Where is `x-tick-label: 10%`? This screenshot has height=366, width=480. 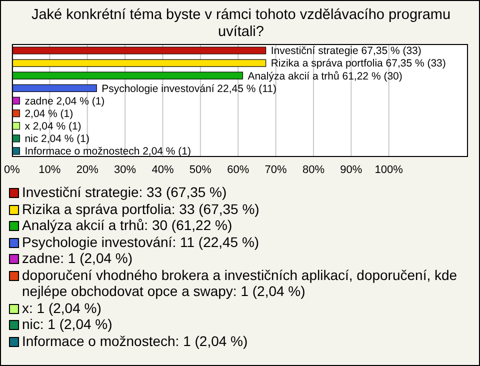
x-tick-label: 10% is located at coordinates (49, 170).